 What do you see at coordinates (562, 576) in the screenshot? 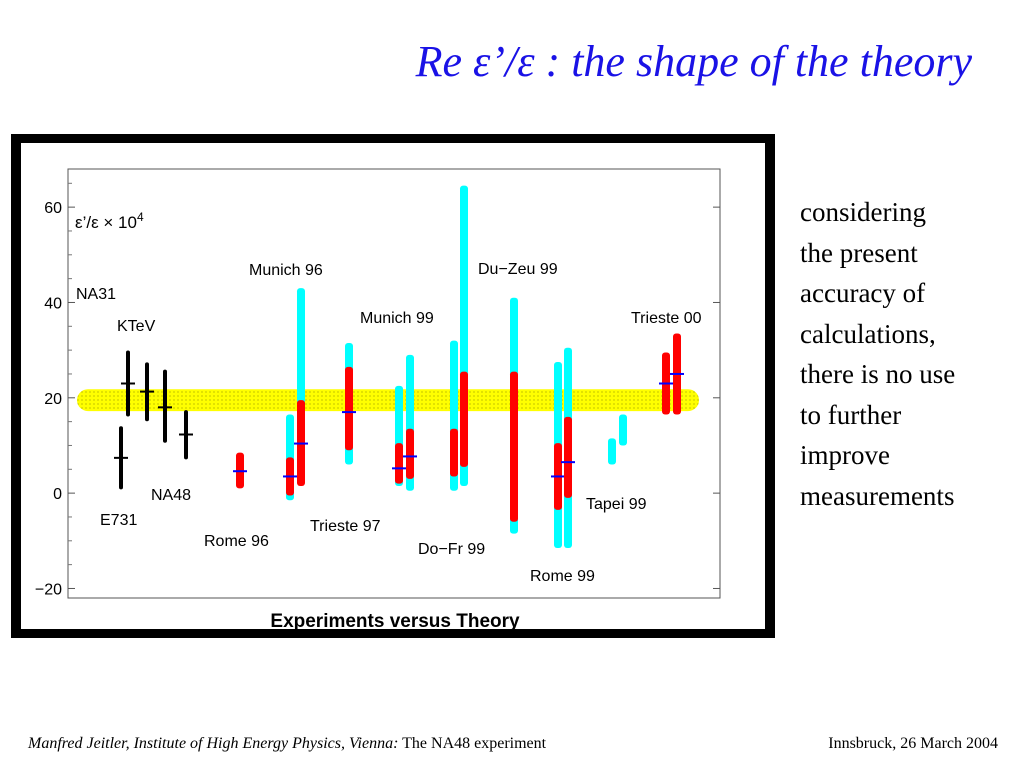
I see `annotation-label: Rome 99` at bounding box center [562, 576].